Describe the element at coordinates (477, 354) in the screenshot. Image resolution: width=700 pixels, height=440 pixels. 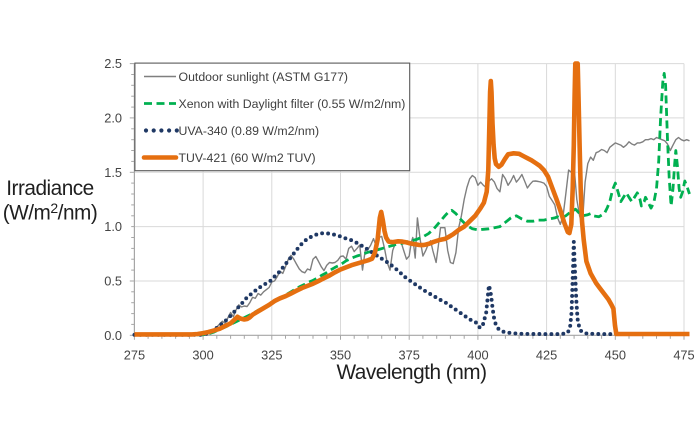
I see `svg-text: 400` at that location.